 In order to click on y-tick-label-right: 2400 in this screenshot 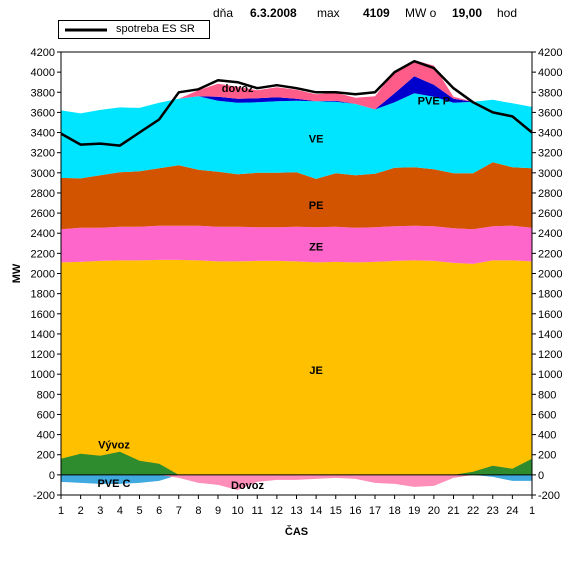, I will do `click(550, 234)`.